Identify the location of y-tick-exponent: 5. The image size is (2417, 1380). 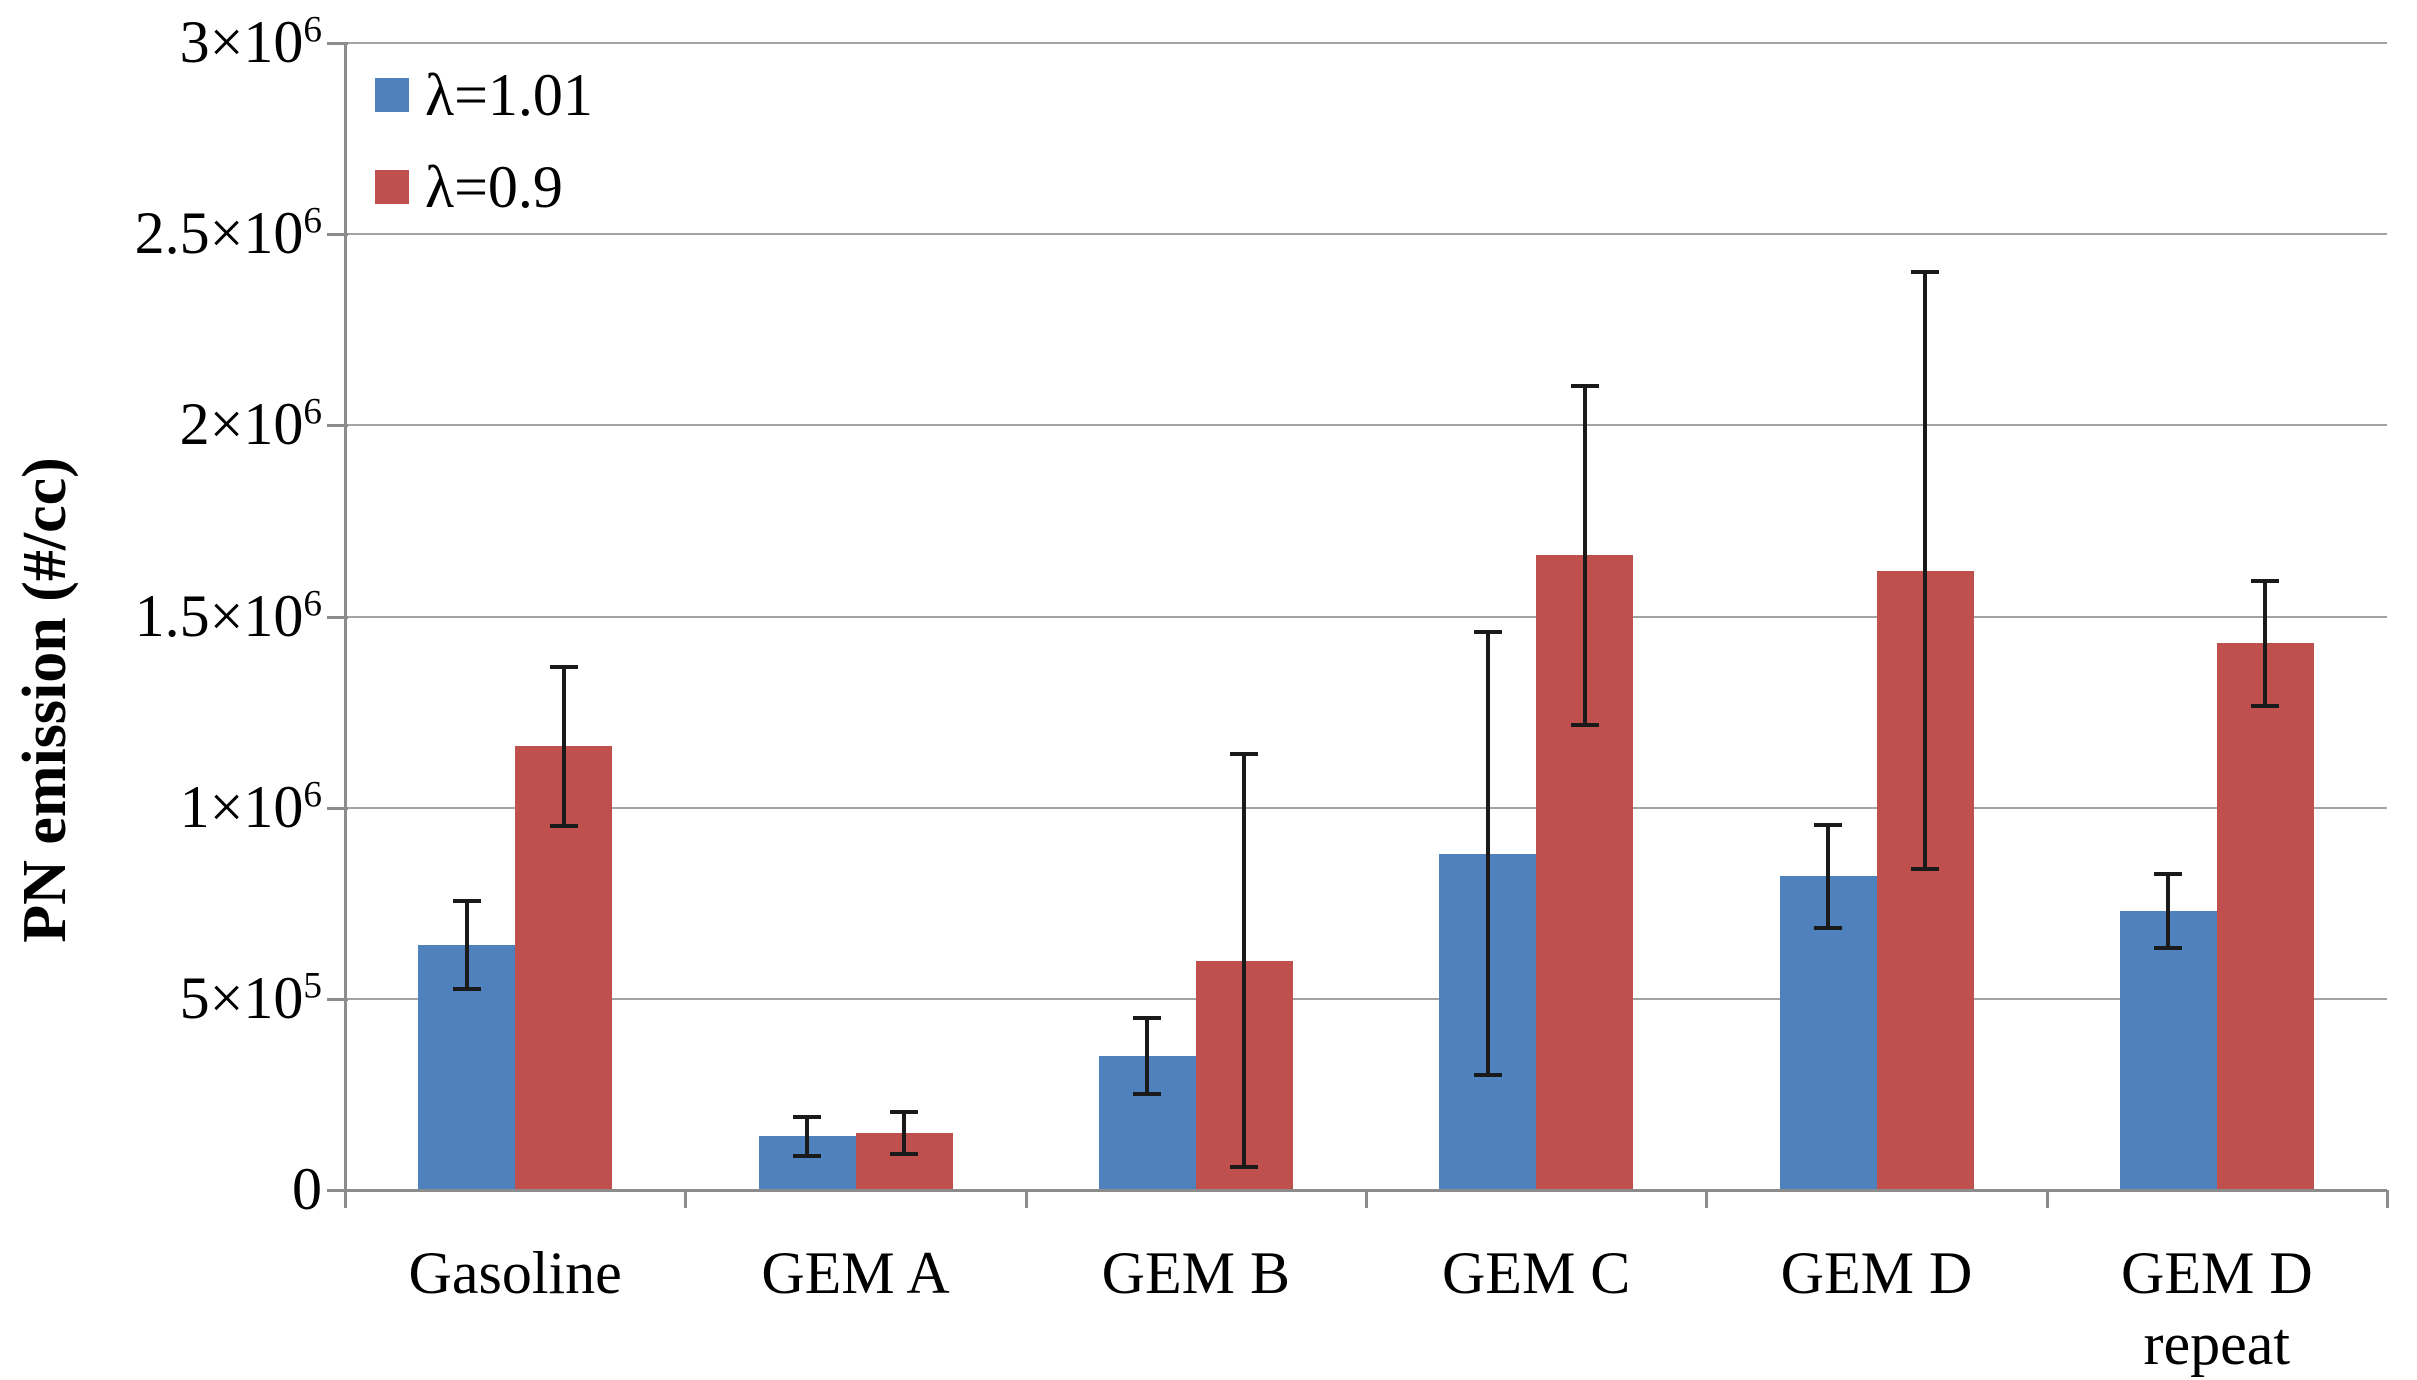
(312, 986).